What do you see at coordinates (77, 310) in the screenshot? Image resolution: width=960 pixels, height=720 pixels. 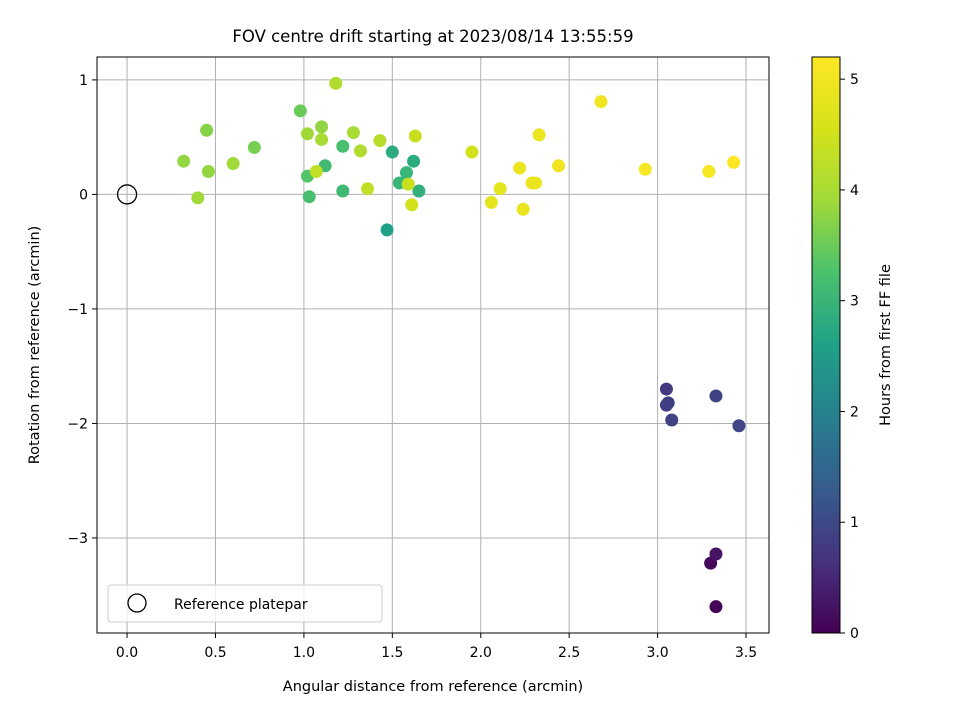 I see `y-tick-label: −1` at bounding box center [77, 310].